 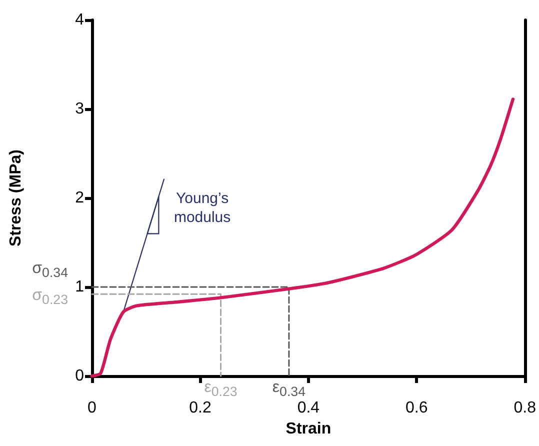 I want to click on y-tick-label: 4, so click(x=79, y=20).